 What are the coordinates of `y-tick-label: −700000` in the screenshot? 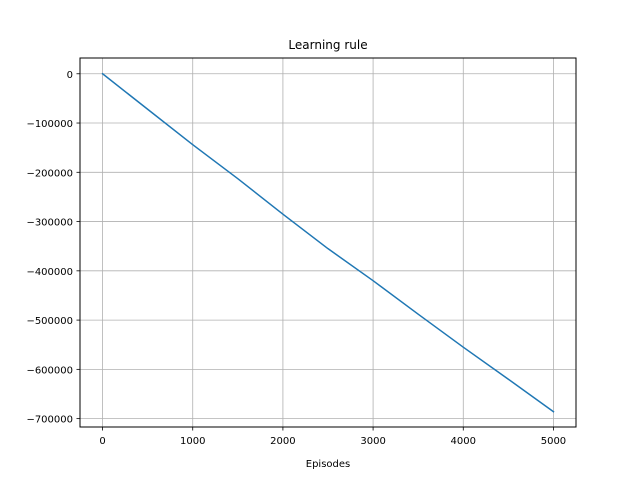 It's located at (49, 420).